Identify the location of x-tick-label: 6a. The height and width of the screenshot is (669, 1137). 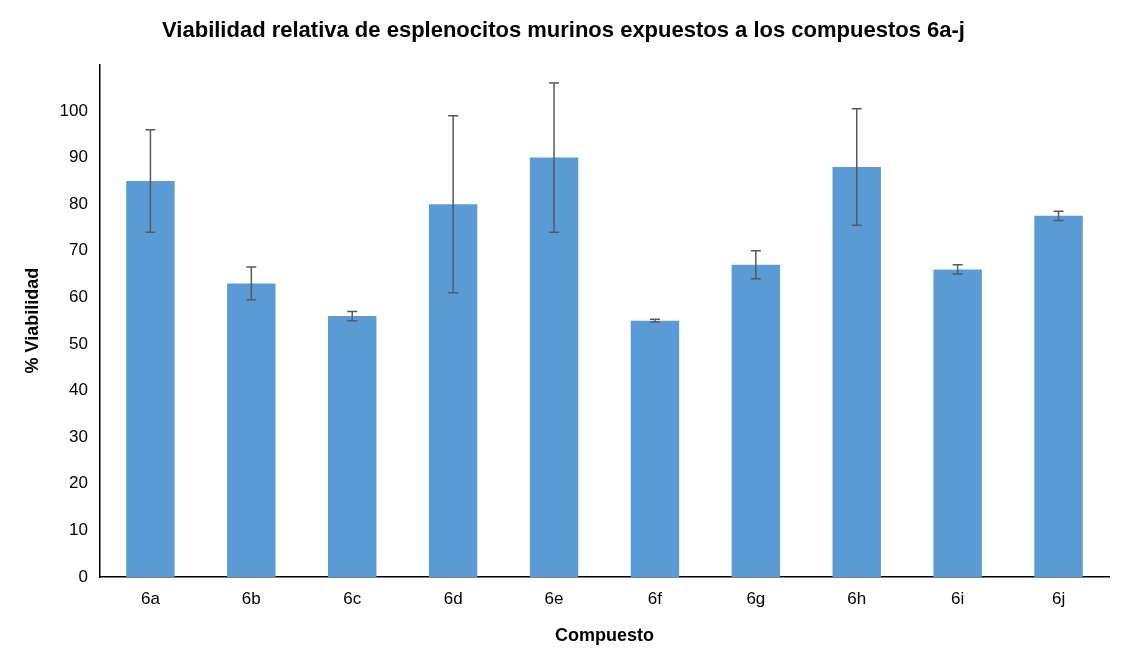
(150, 598).